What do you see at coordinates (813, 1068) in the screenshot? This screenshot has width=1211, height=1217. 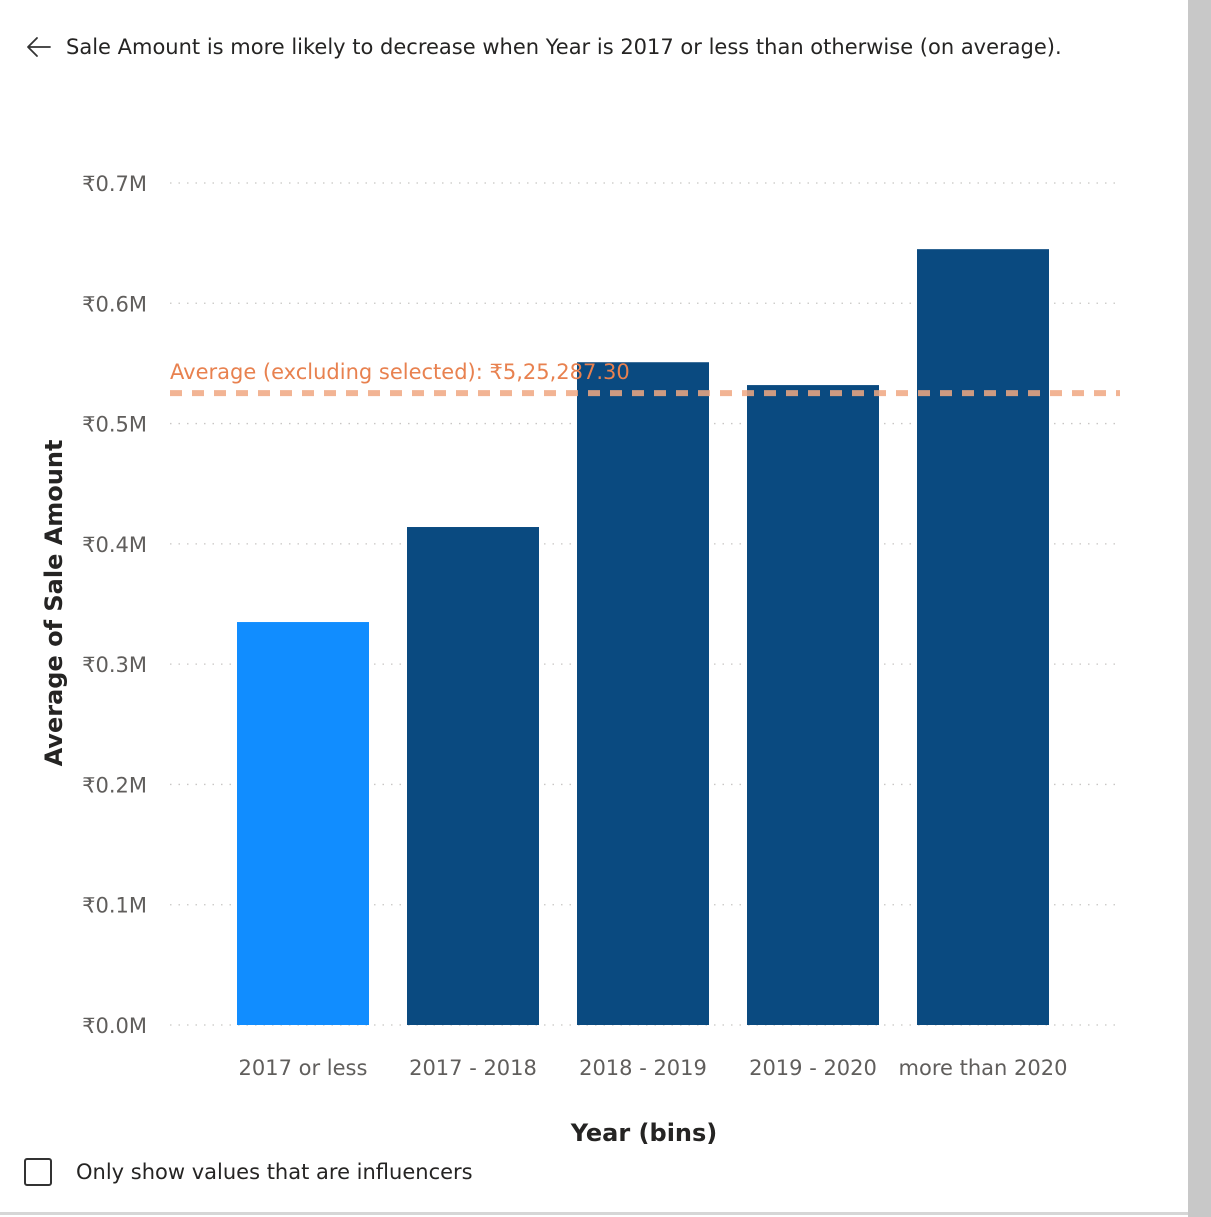 I see `x-category-label: 2019 - 2020` at bounding box center [813, 1068].